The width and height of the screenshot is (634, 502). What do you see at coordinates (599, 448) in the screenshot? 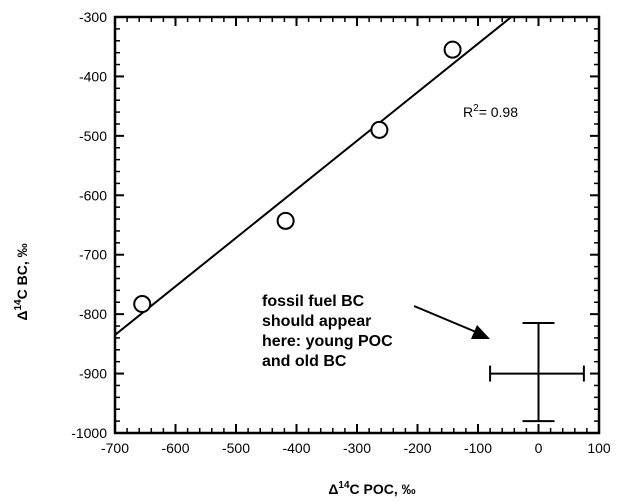
I see `x-tick-label: 100` at bounding box center [599, 448].